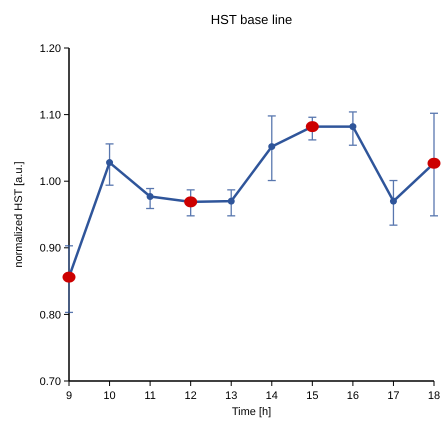 This screenshot has width=448, height=421. What do you see at coordinates (50, 115) in the screenshot?
I see `y-tick-label: 1.10` at bounding box center [50, 115].